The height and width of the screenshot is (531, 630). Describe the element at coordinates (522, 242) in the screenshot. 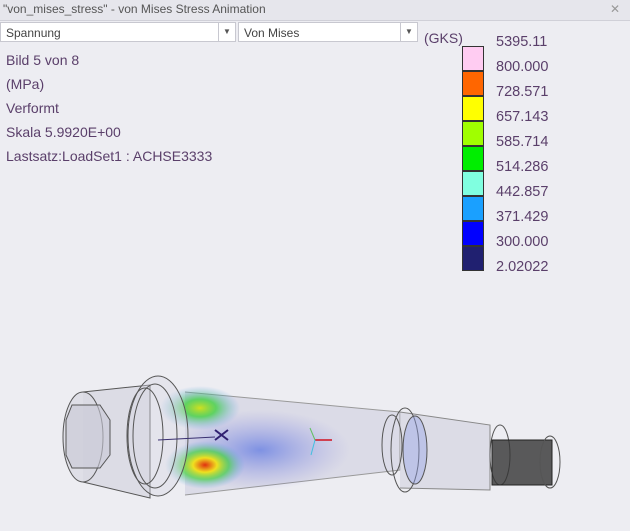

I see `legend-label: 300.000` at that location.